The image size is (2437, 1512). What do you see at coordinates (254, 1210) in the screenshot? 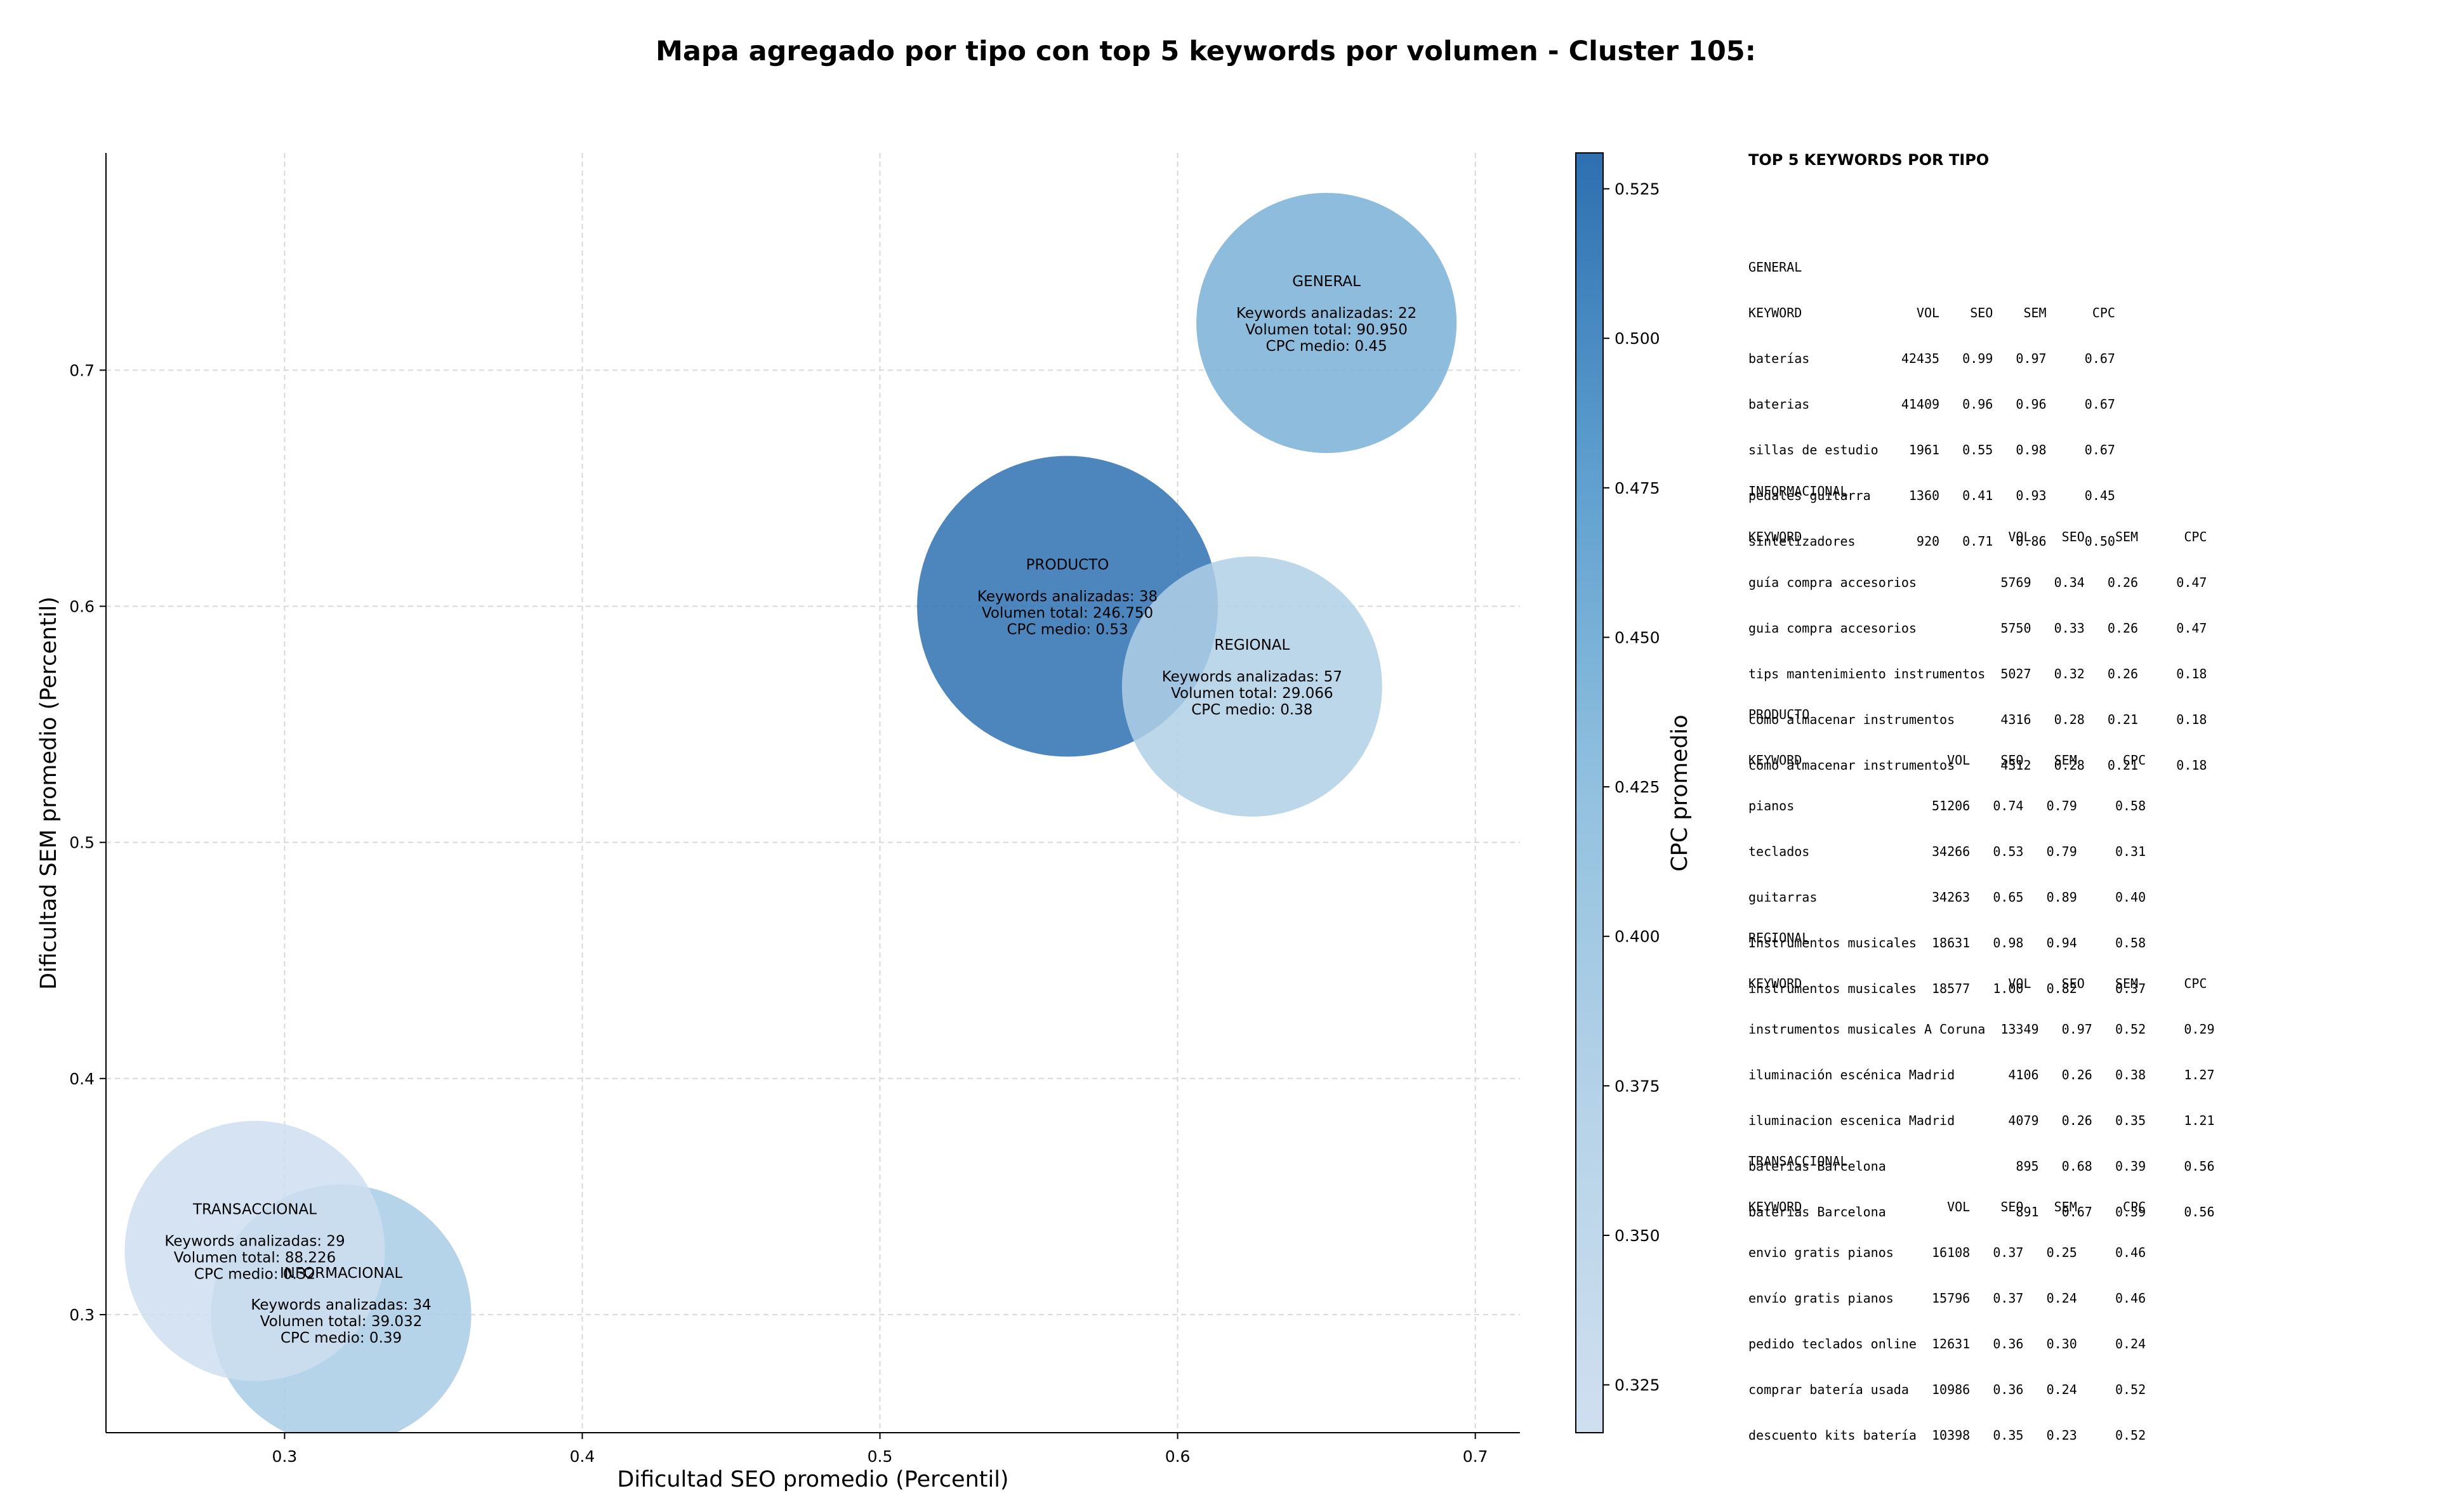
I see `bubble-title: TRANSACCIONAL` at bounding box center [254, 1210].